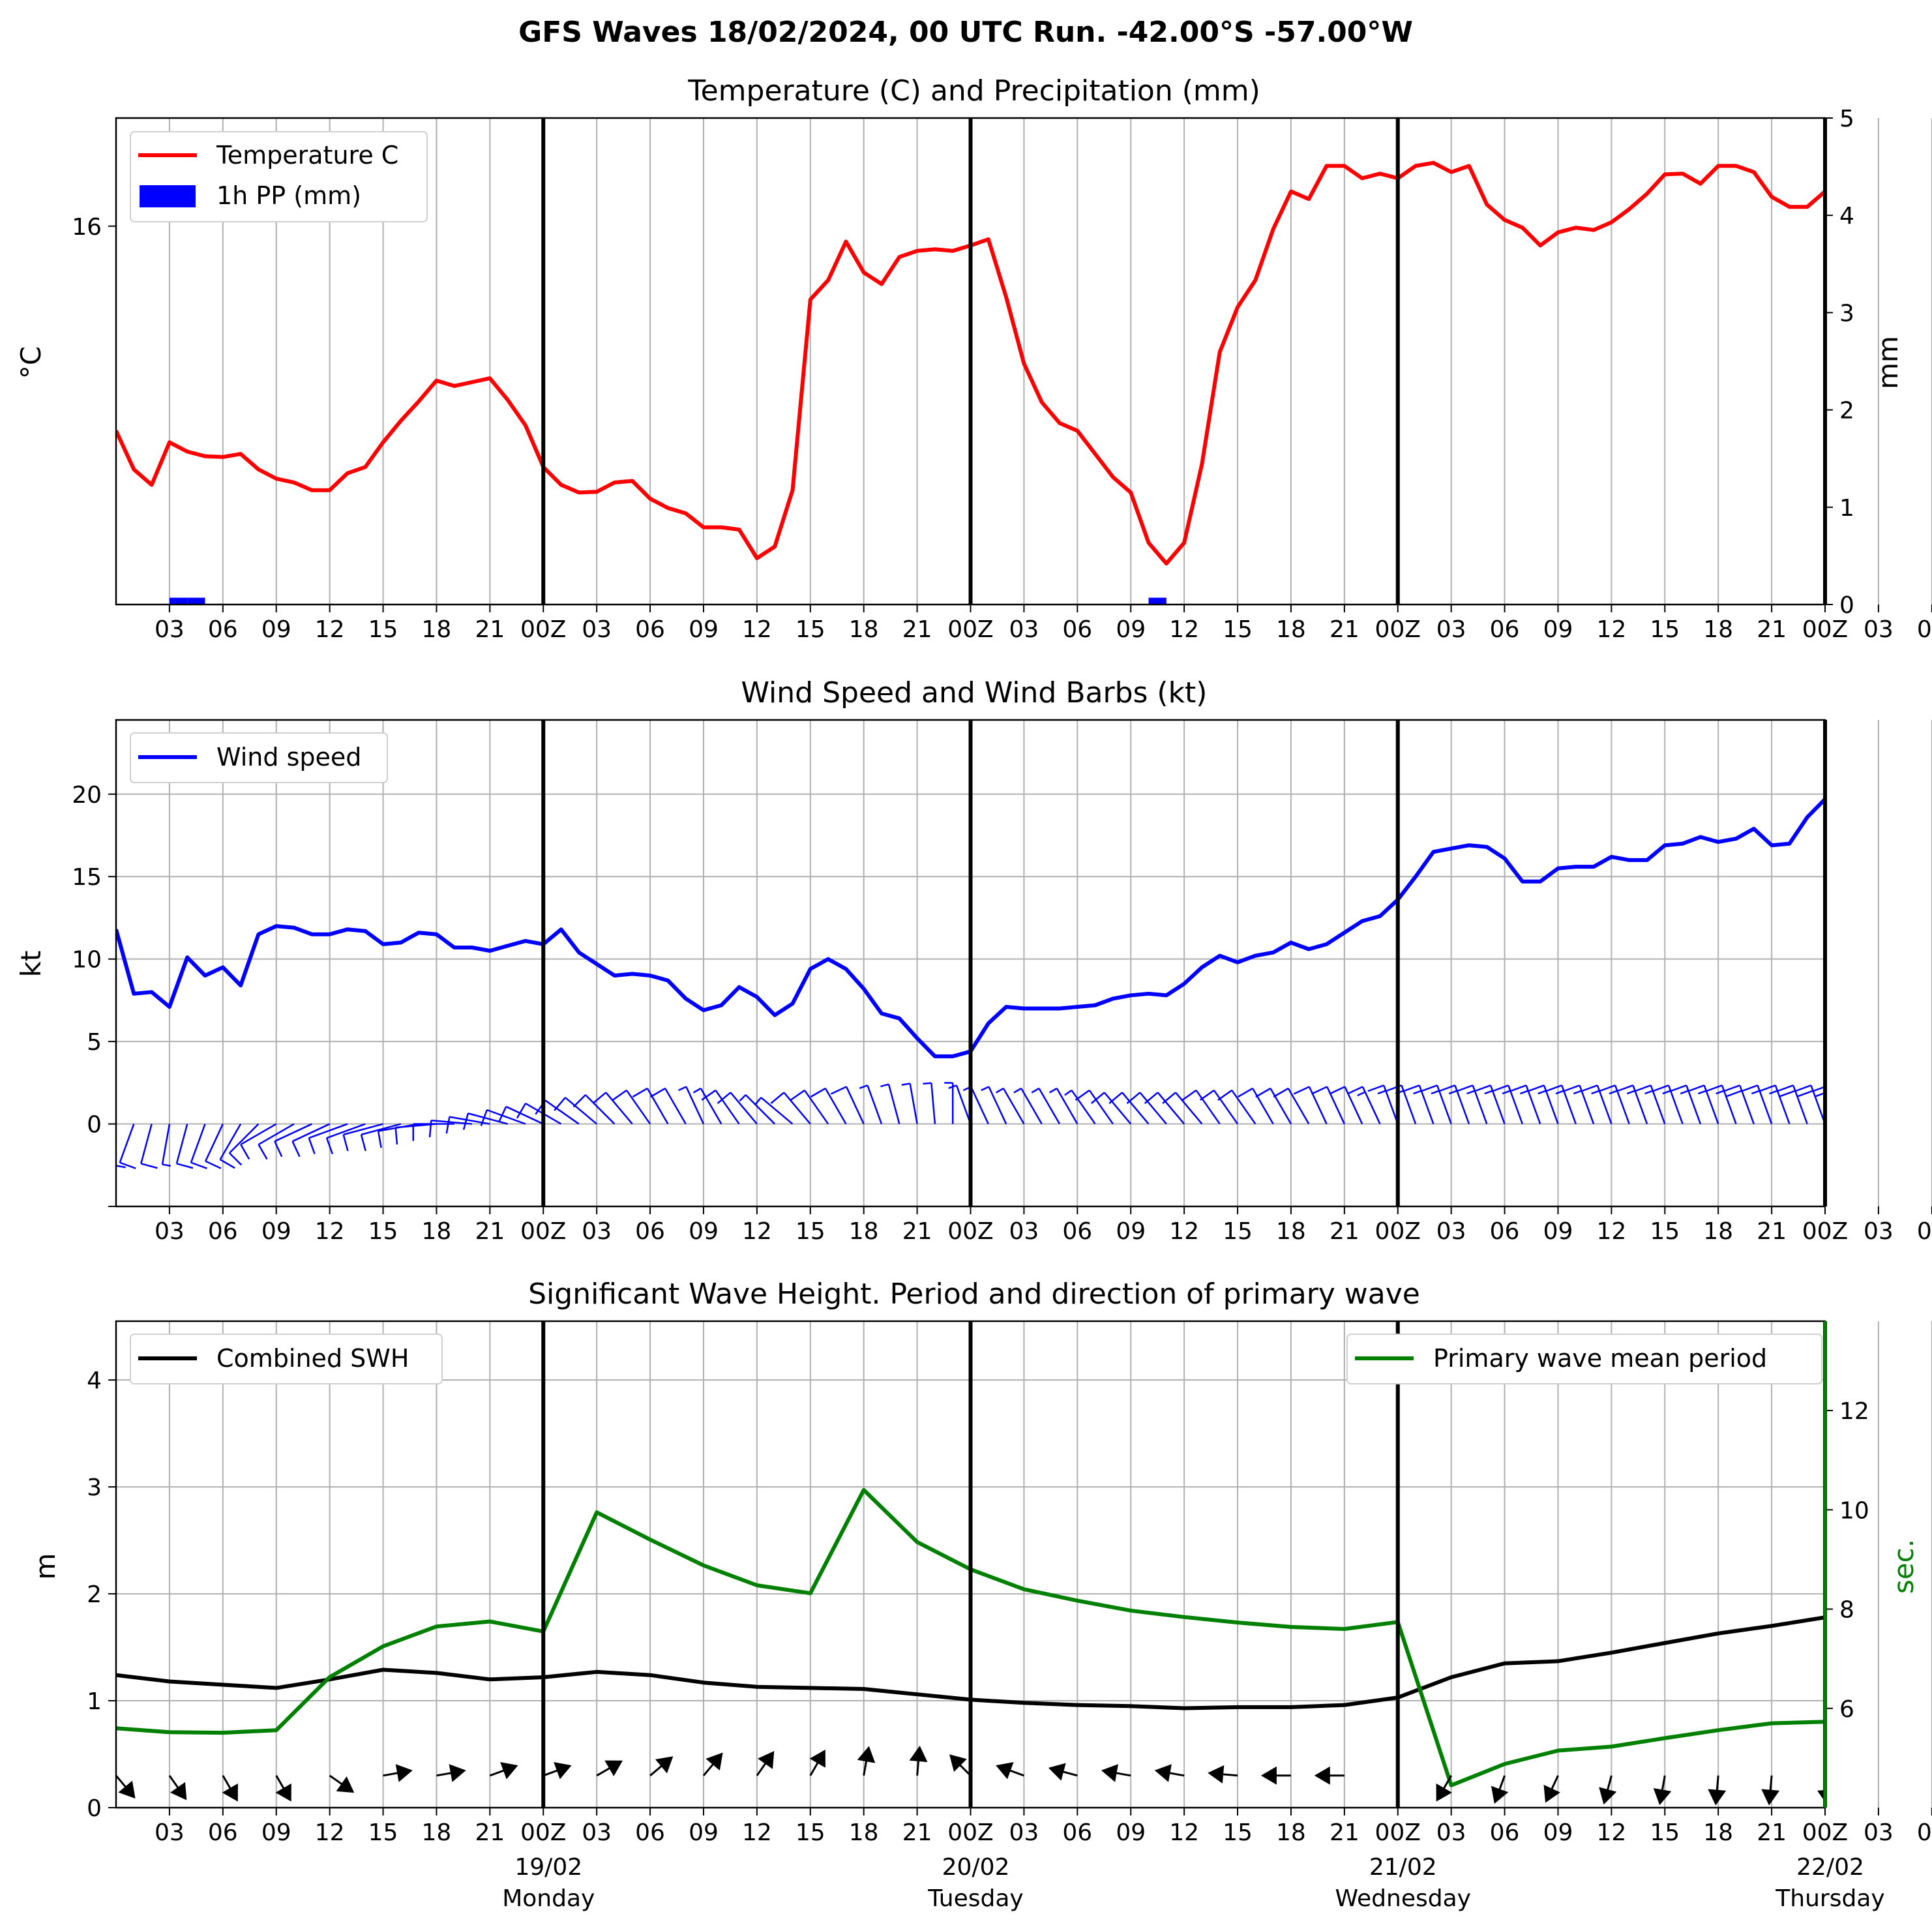  Describe the element at coordinates (94, 1594) in the screenshot. I see `y-tick-label: 2` at that location.